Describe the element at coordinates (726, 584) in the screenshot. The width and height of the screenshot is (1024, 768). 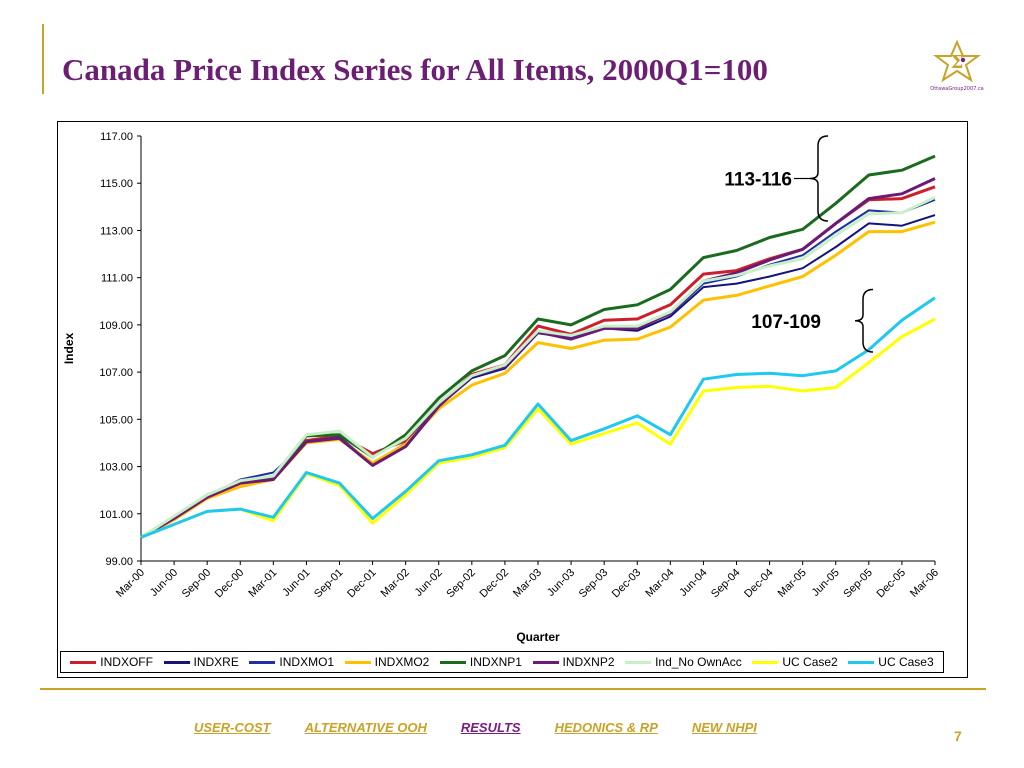
I see `x-tick-label: Sep-04` at that location.